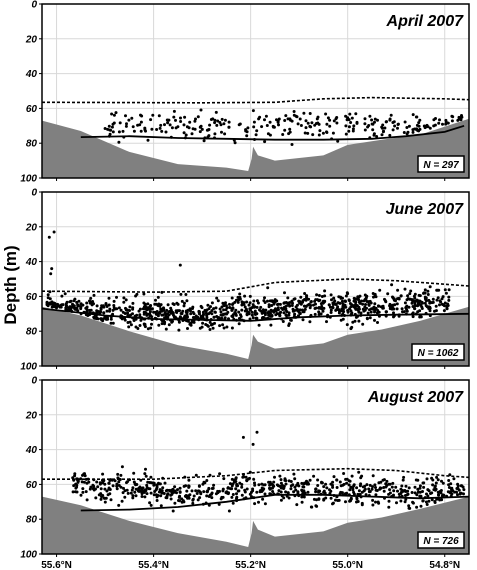 This screenshot has height=570, width=477. What do you see at coordinates (56, 565) in the screenshot?
I see `x-tick-label: 55.6°N` at bounding box center [56, 565].